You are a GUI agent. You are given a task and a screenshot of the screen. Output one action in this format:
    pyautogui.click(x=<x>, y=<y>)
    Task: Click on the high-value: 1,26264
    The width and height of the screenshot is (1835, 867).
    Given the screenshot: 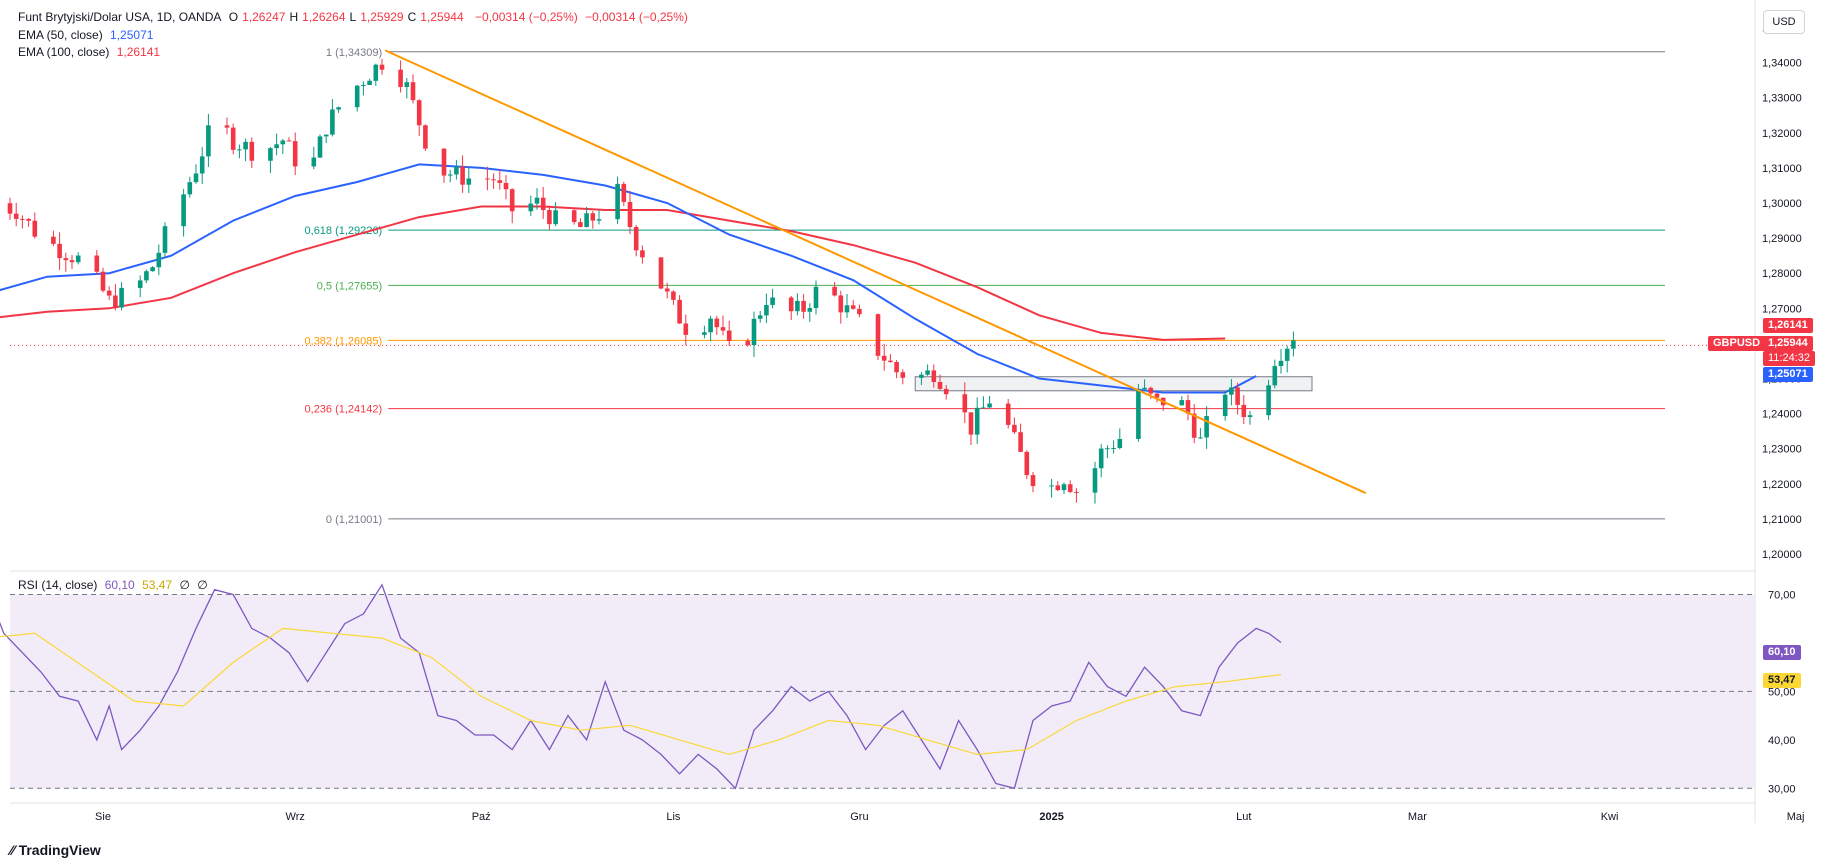 What is the action you would take?
    pyautogui.click(x=324, y=17)
    